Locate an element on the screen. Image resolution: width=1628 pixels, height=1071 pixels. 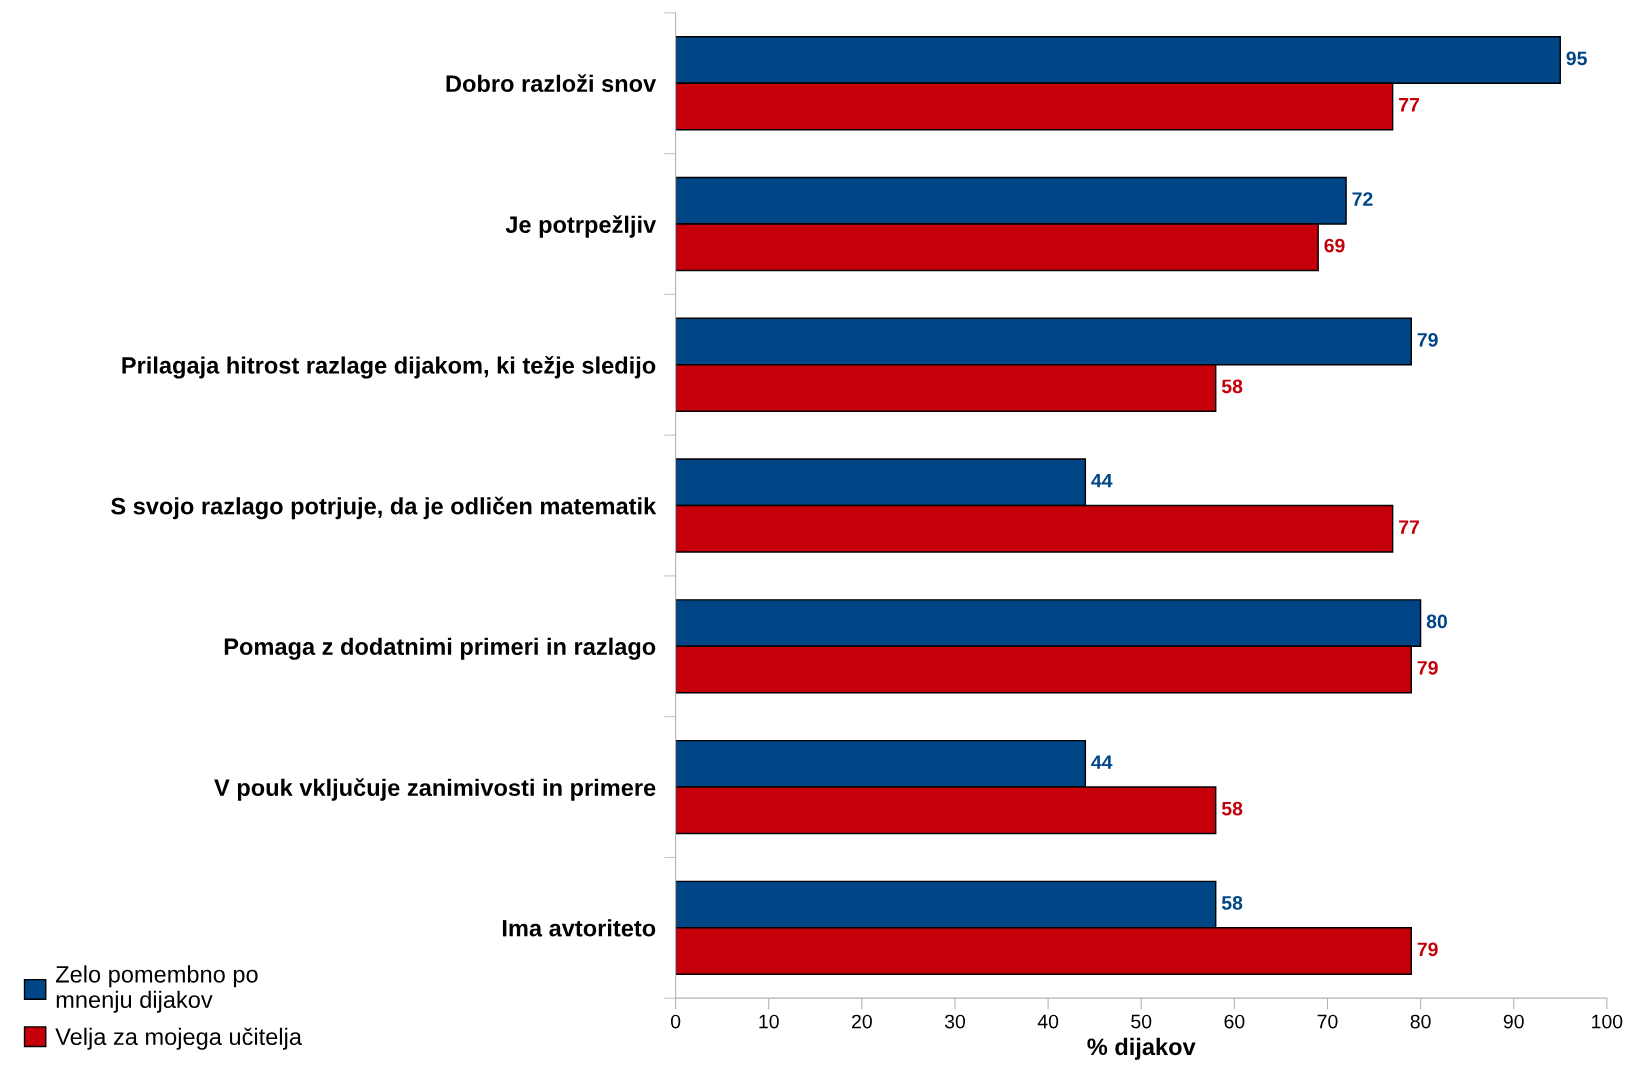
x-tick-label: 90 is located at coordinates (1513, 1021).